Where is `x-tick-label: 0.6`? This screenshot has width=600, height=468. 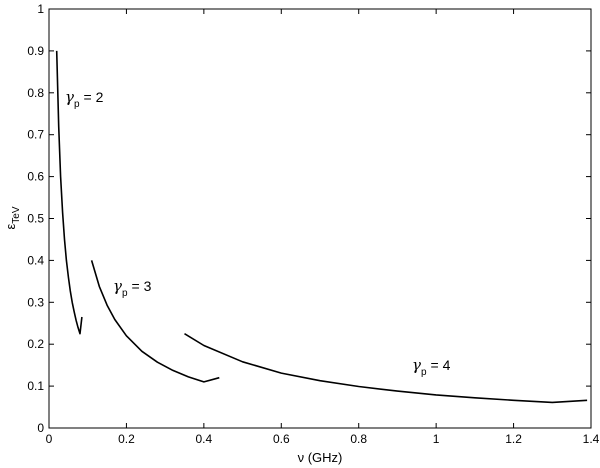 x-tick-label: 0.6 is located at coordinates (281, 439).